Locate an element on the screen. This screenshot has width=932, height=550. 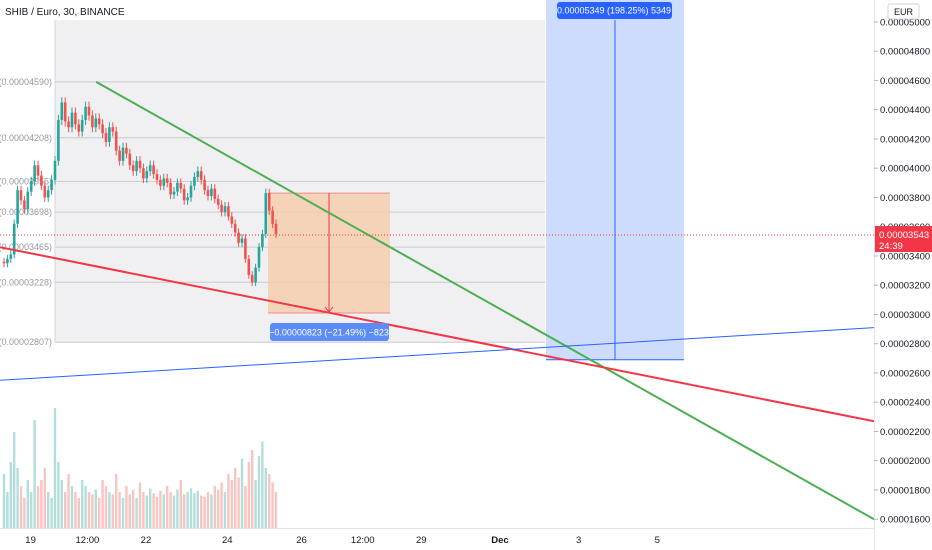
fib-level-label: 6(0.00003228) is located at coordinates (26, 282).